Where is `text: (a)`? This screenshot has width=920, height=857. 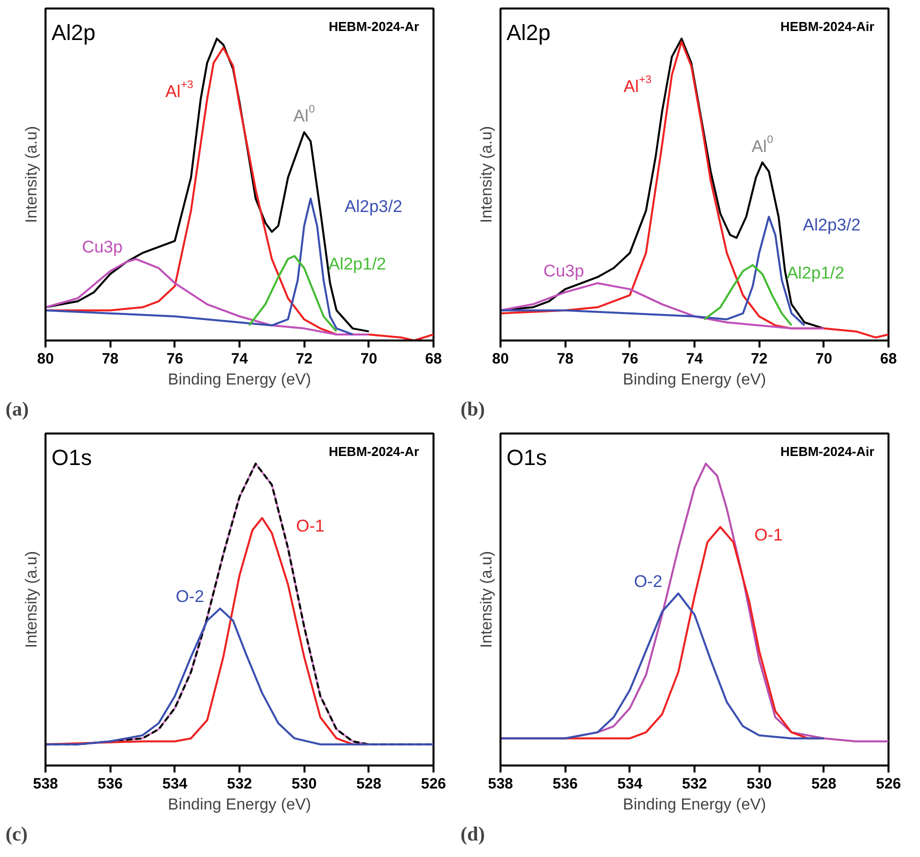
text: (a) is located at coordinates (17, 409).